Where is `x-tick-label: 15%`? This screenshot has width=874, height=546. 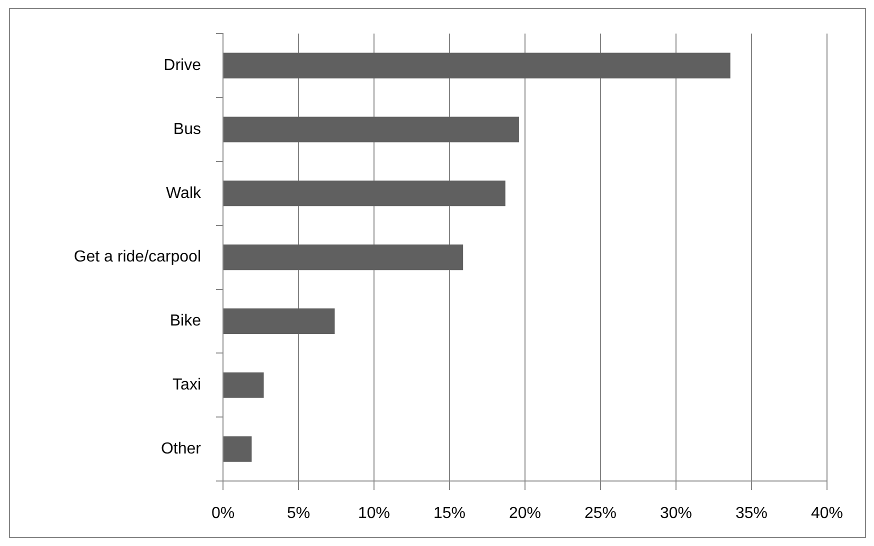 x-tick-label: 15% is located at coordinates (449, 513).